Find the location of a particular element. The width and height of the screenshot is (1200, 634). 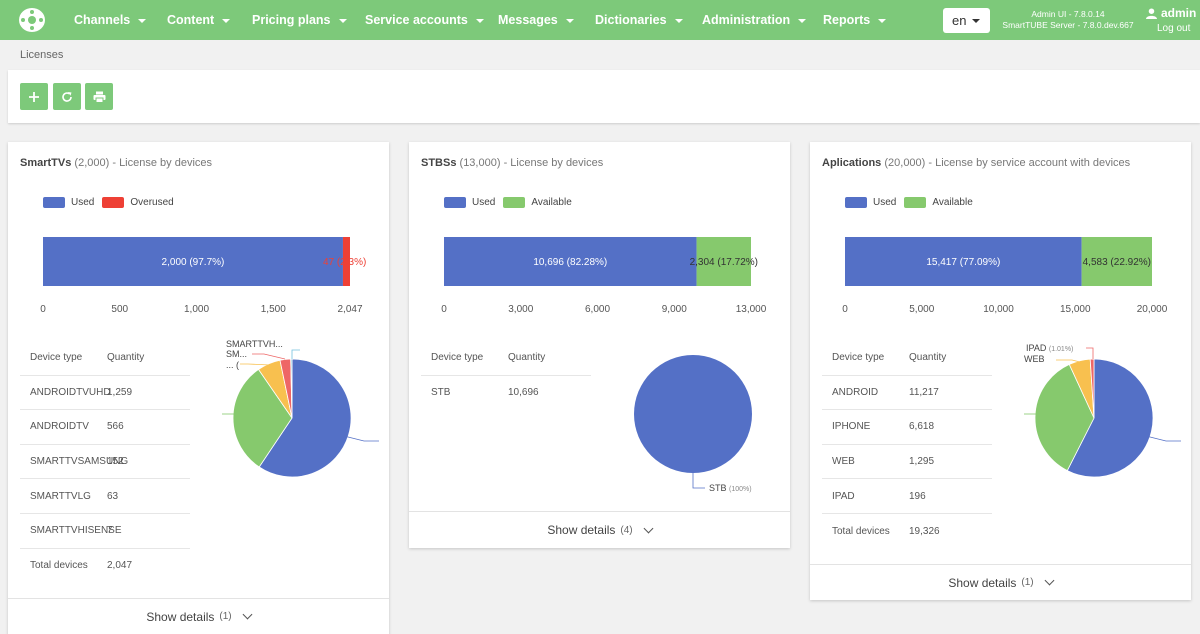

card-title: STBSs (13,000) - License by devices is located at coordinates (512, 163).